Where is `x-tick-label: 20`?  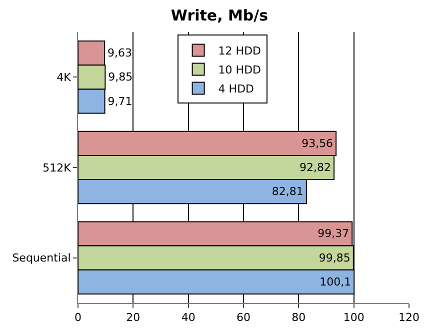 x-tick-label: 20 is located at coordinates (133, 317).